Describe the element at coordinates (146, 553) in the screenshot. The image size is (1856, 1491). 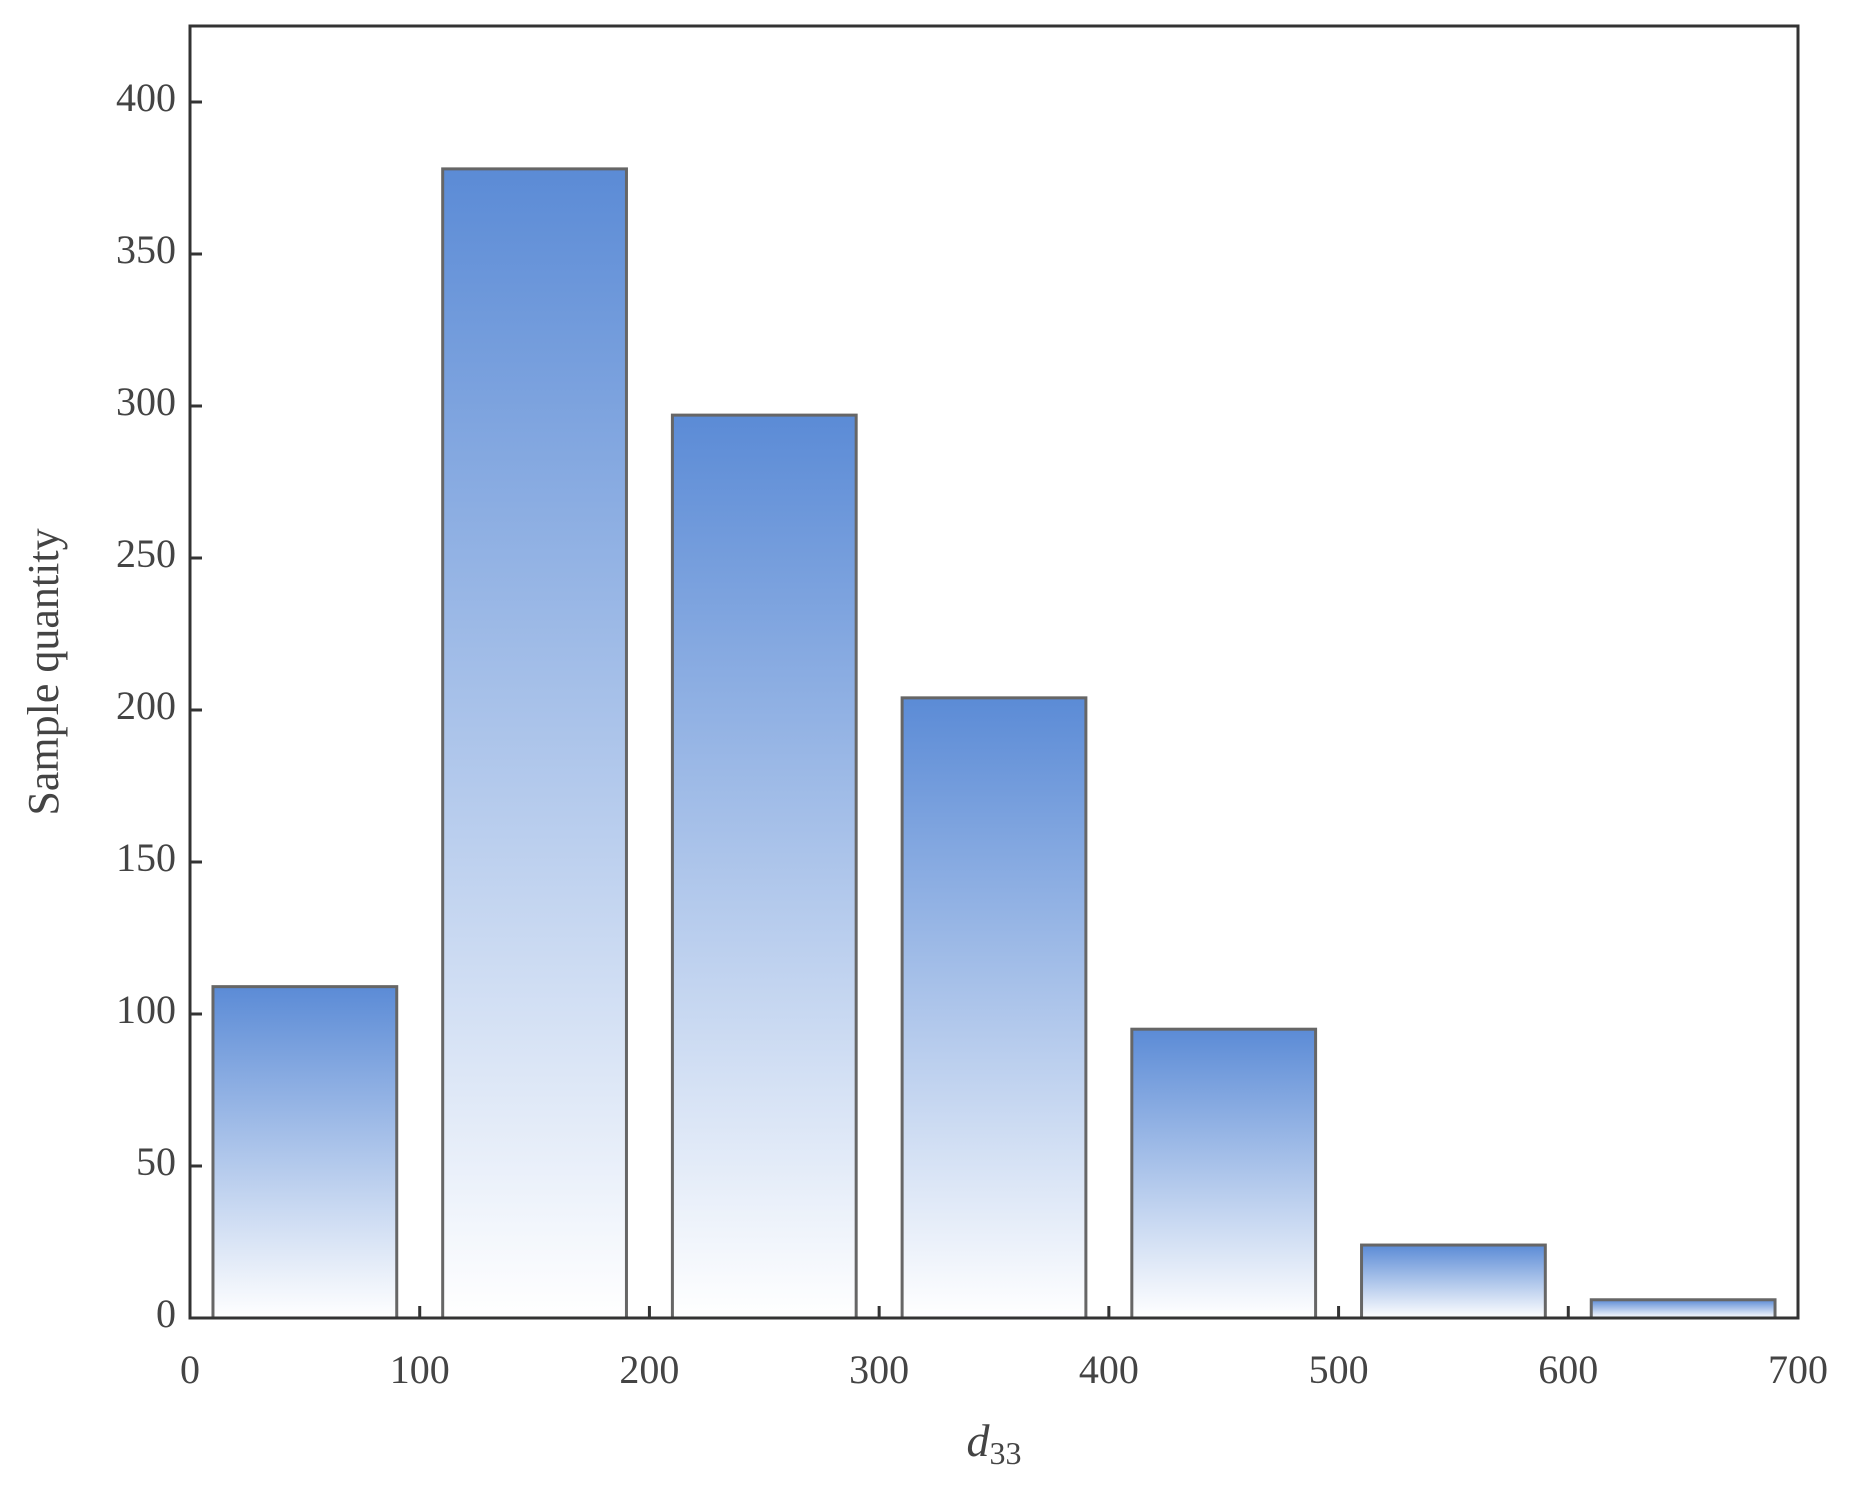
I see `y-tick-label: 250` at that location.